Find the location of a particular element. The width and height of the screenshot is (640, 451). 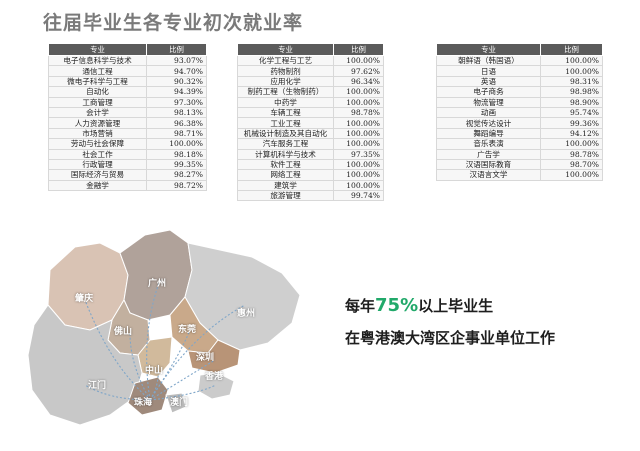

city-label-zhongshan: 中山 is located at coordinates (154, 371).